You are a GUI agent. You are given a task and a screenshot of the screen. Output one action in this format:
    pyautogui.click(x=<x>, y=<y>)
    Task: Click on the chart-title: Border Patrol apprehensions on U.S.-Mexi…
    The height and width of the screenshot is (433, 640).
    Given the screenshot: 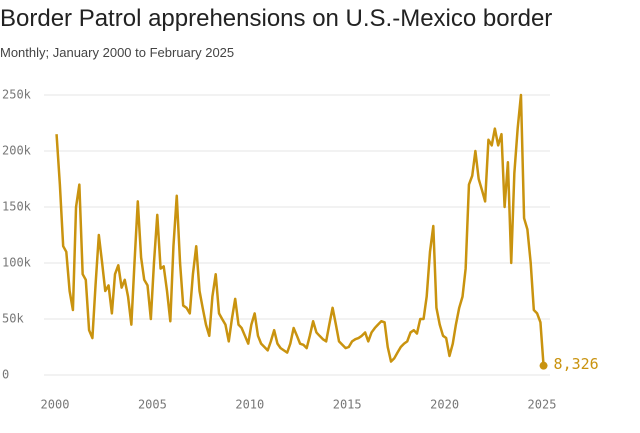 What is the action you would take?
    pyautogui.click(x=276, y=18)
    